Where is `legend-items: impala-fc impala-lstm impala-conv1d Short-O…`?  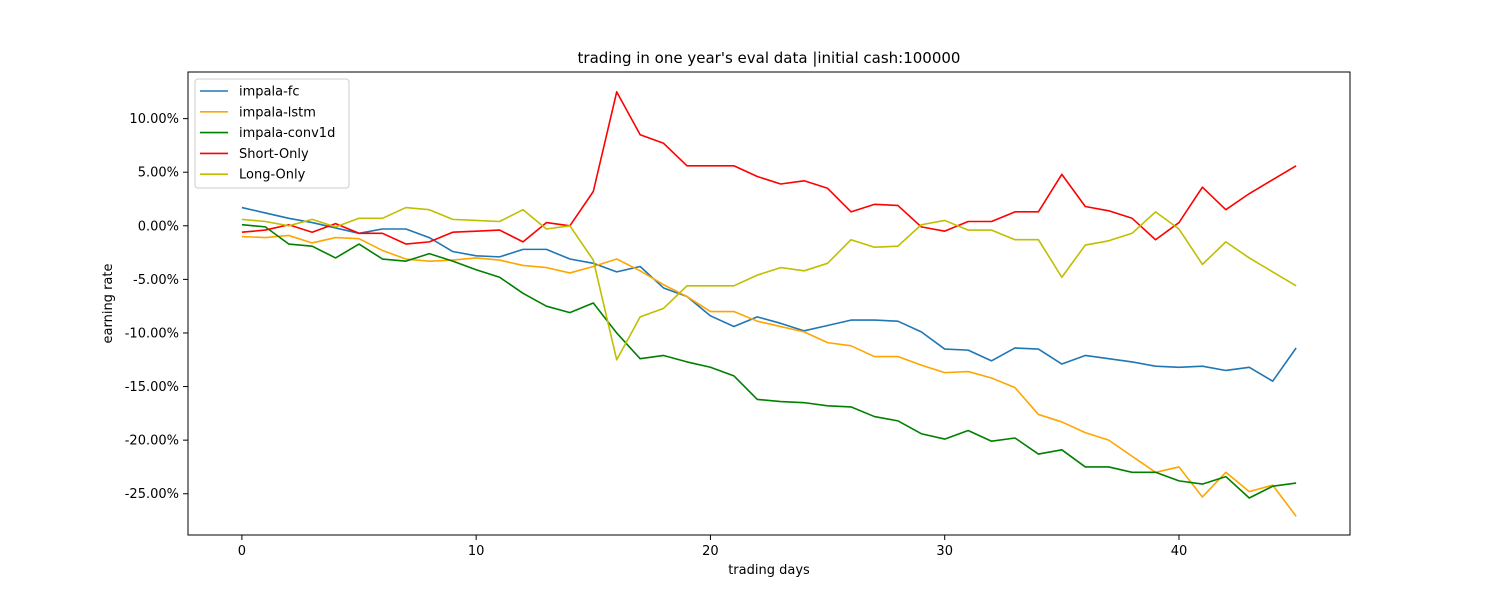 legend-items: impala-fc impala-lstm impala-conv1d Short-O… is located at coordinates (267, 134).